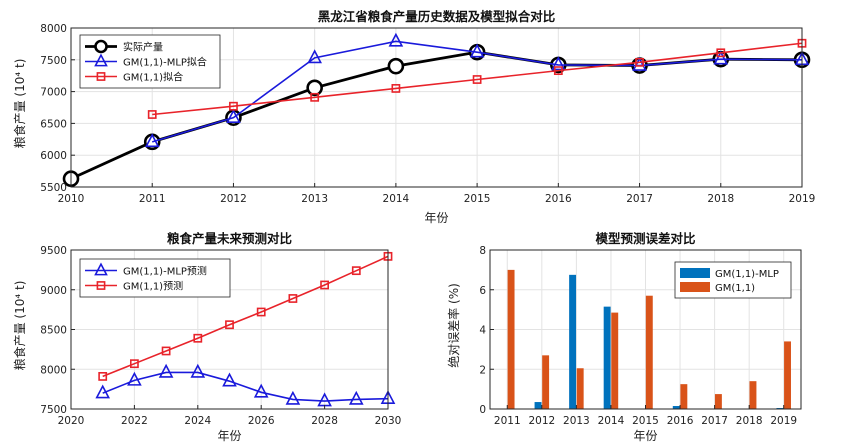 The height and width of the screenshot is (444, 854). What do you see at coordinates (482, 251) in the screenshot?
I see `y-tick-label: 8` at bounding box center [482, 251].